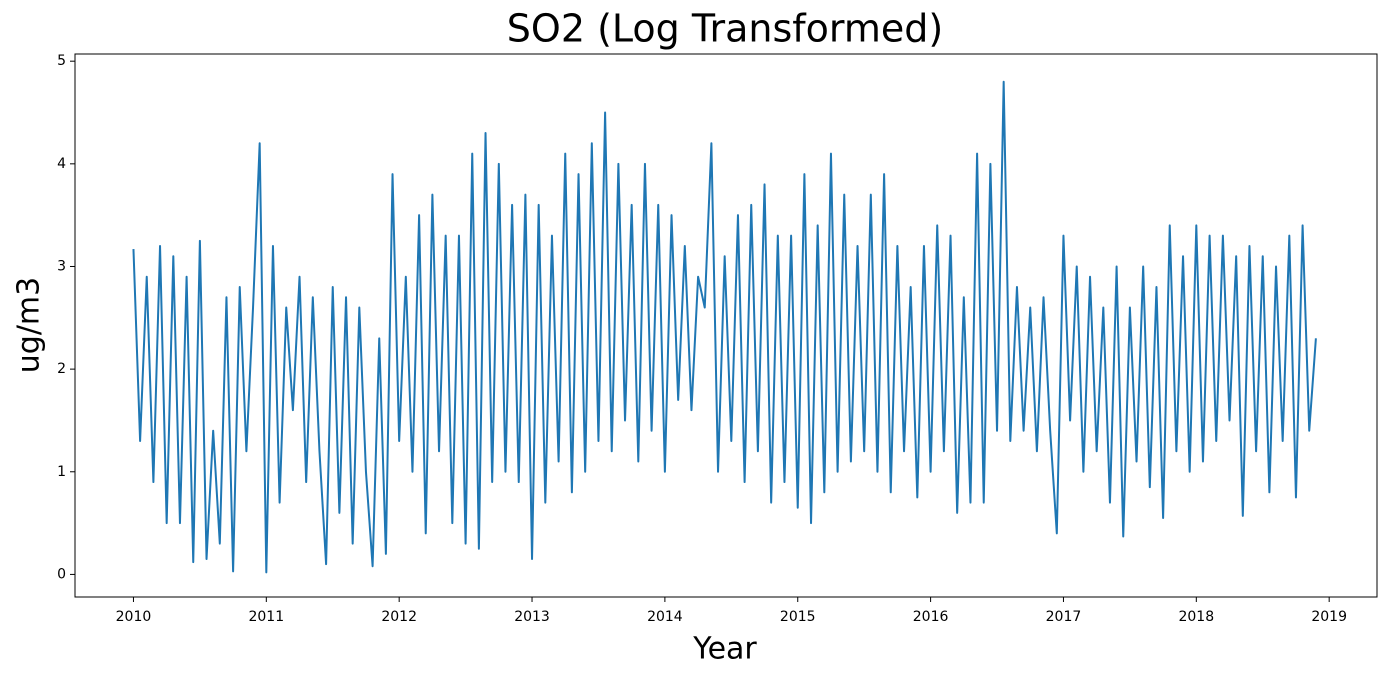  Describe the element at coordinates (266, 617) in the screenshot. I see `x-tick-label: 2011` at that location.